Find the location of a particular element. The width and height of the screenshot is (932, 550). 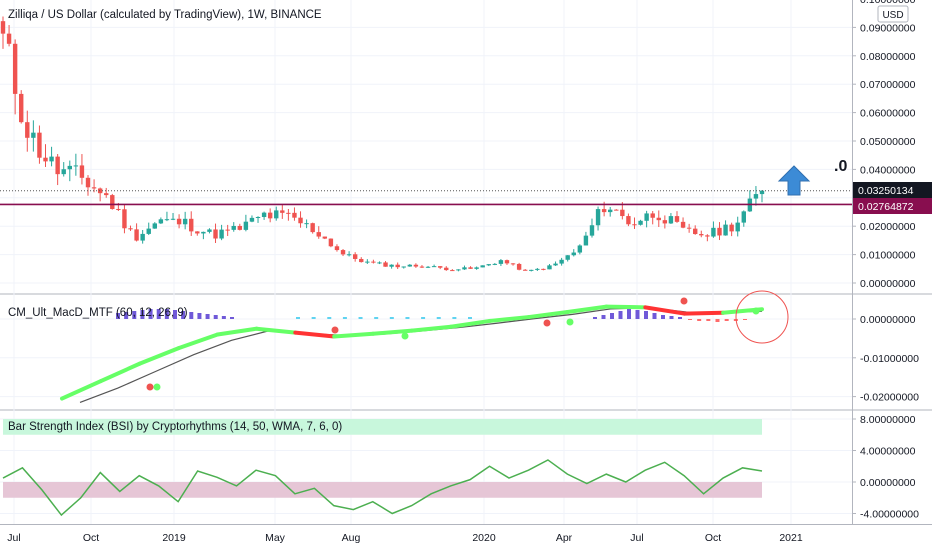

currency-button is located at coordinates (893, 14).